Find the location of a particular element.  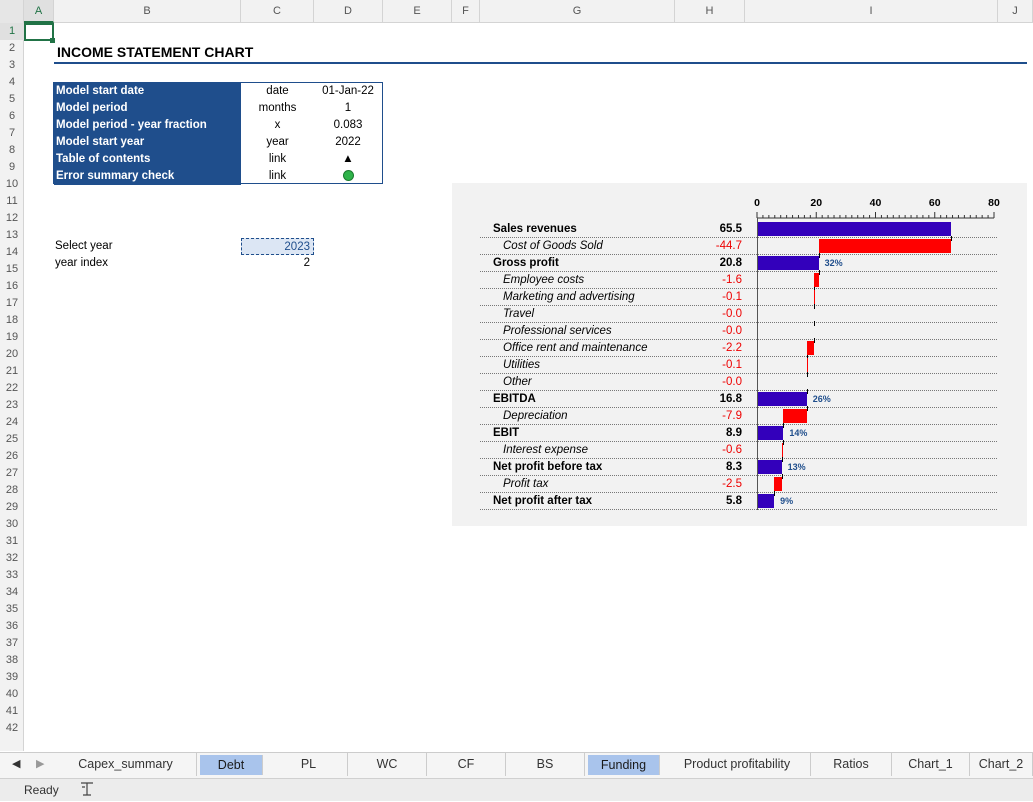

row-header-8: 8 is located at coordinates (12, 150).